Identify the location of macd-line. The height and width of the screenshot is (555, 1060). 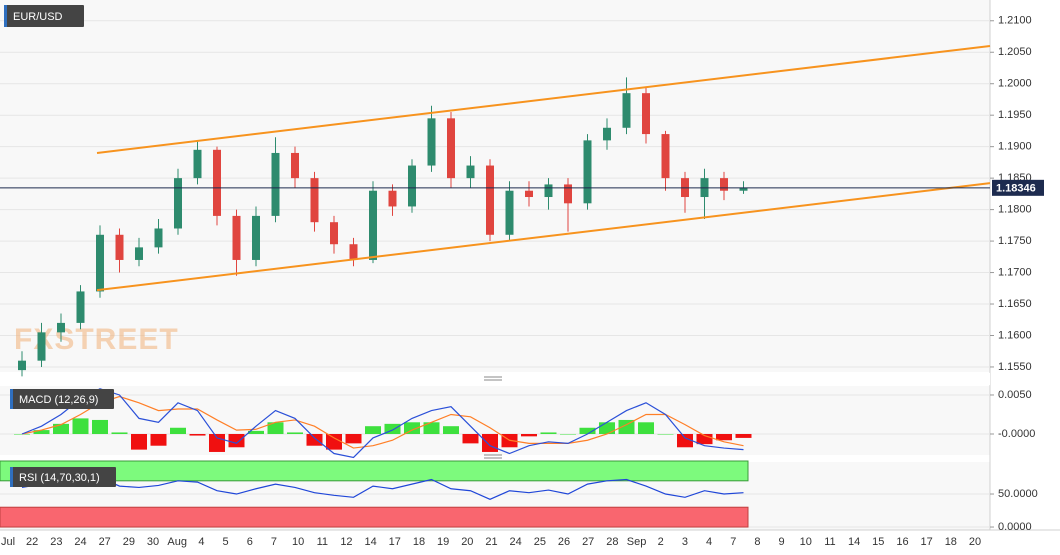
(382, 423).